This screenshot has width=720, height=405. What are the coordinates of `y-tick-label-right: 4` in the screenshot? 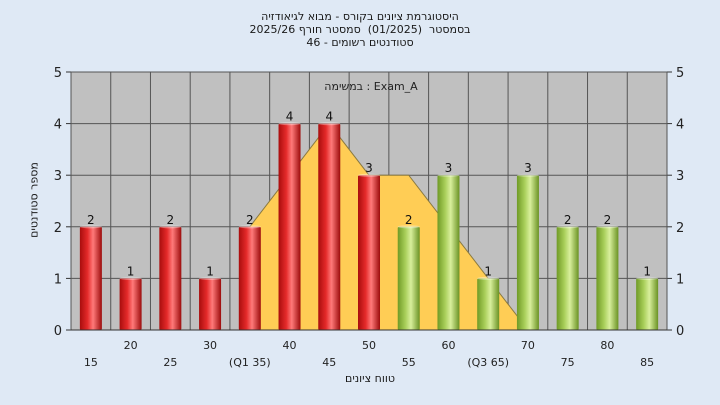 It's located at (680, 125).